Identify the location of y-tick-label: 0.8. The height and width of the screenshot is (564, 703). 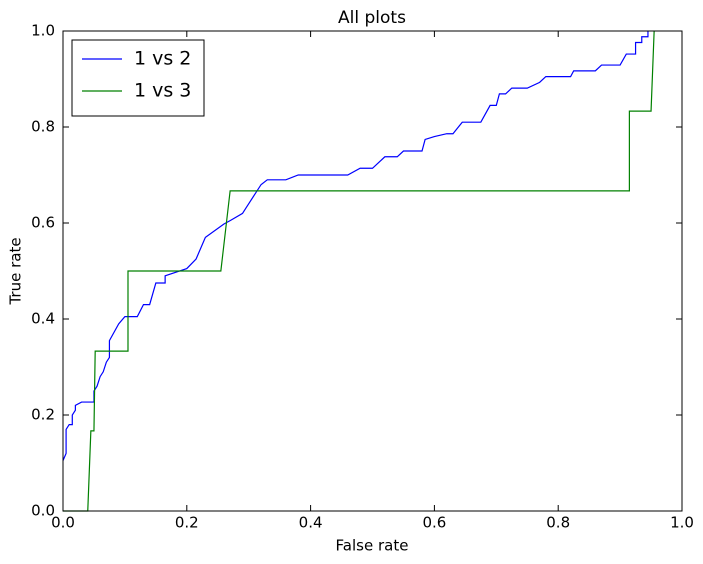
(43, 127).